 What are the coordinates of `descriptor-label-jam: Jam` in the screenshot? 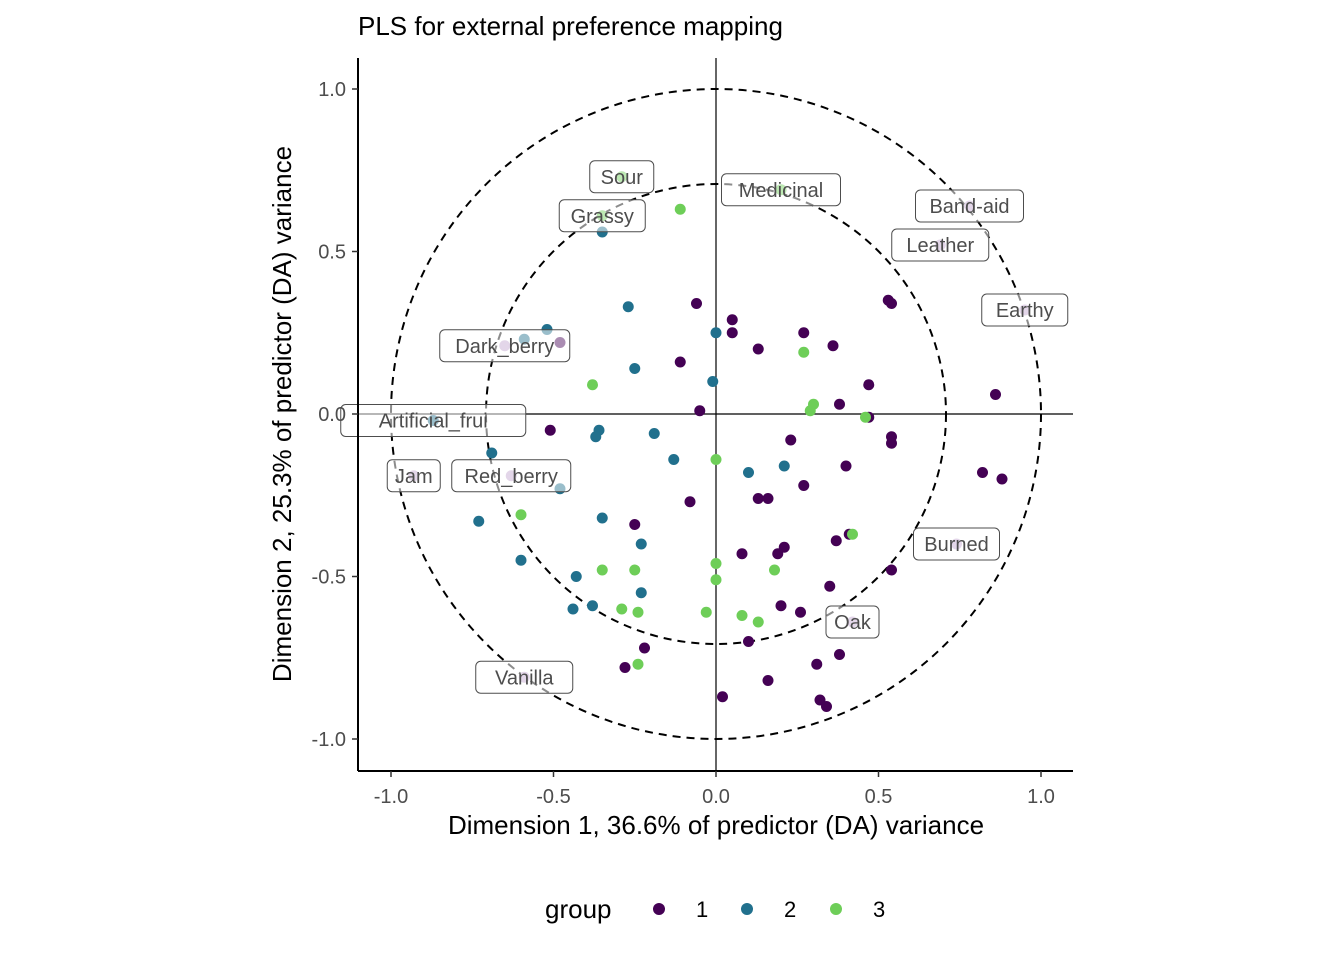 It's located at (414, 477).